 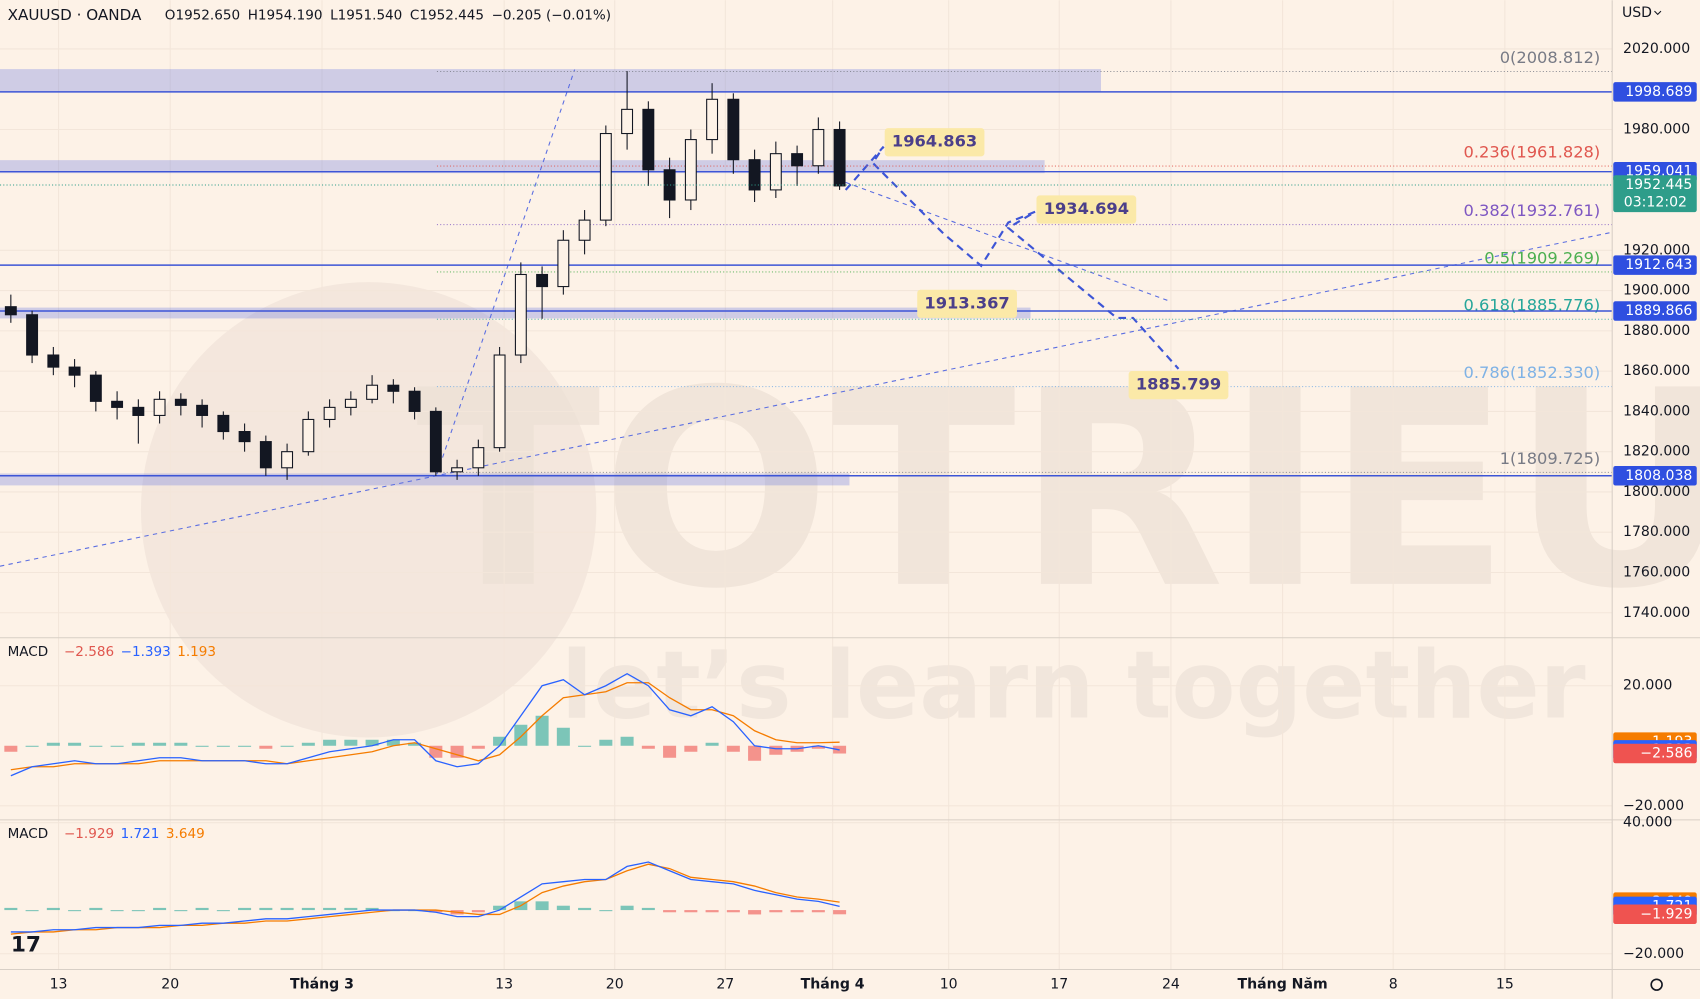 I want to click on x-tick-label: 8, so click(x=1393, y=985).